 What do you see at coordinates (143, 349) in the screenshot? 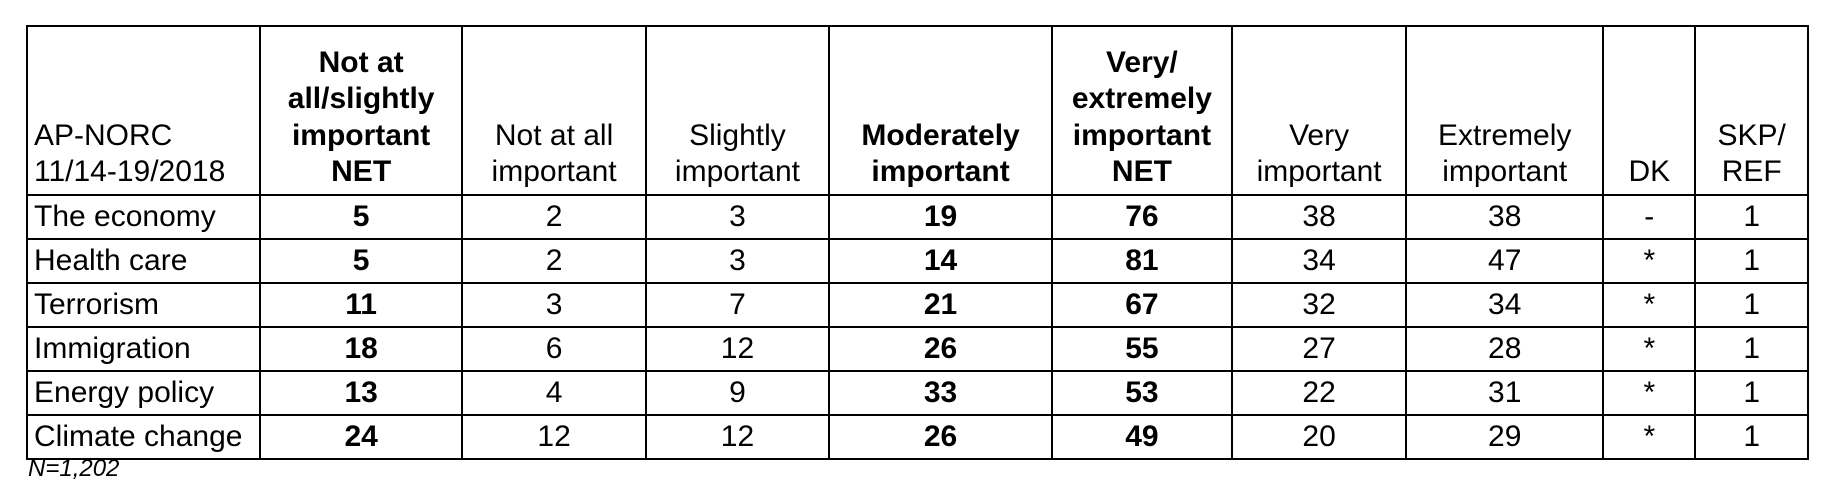
I see `row-label: Immigration` at bounding box center [143, 349].